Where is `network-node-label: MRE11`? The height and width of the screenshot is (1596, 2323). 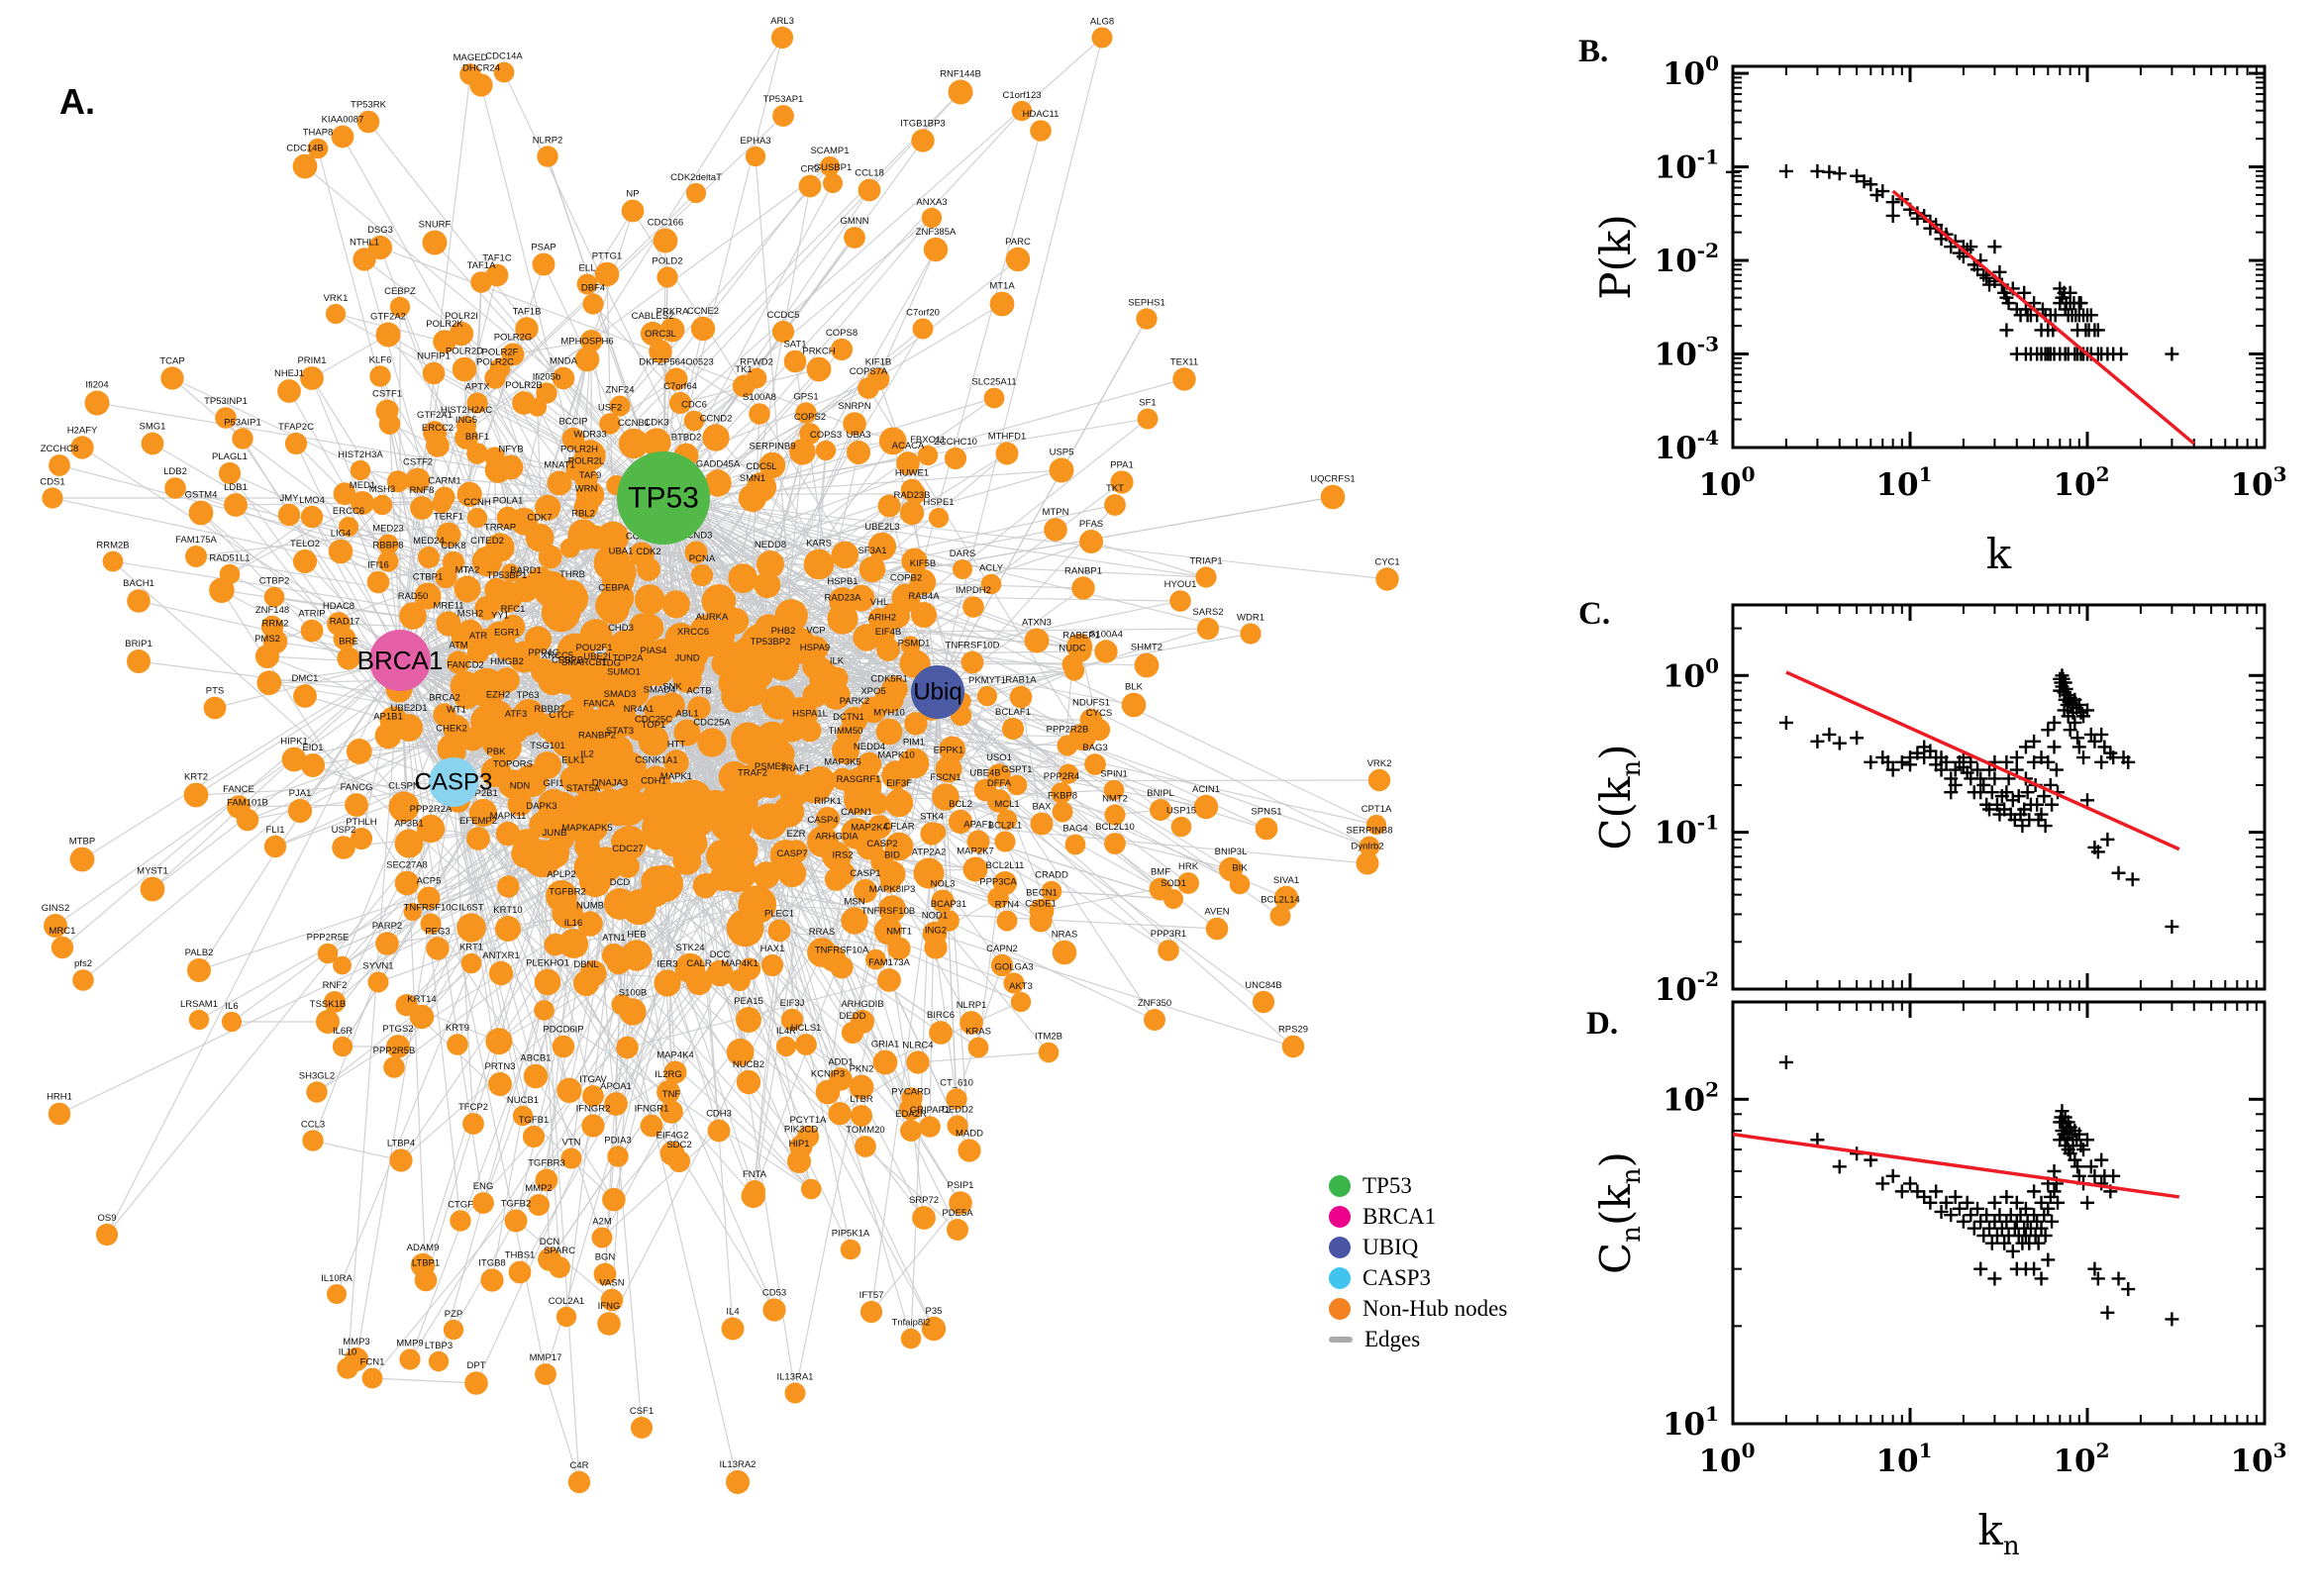 network-node-label: MRE11 is located at coordinates (449, 605).